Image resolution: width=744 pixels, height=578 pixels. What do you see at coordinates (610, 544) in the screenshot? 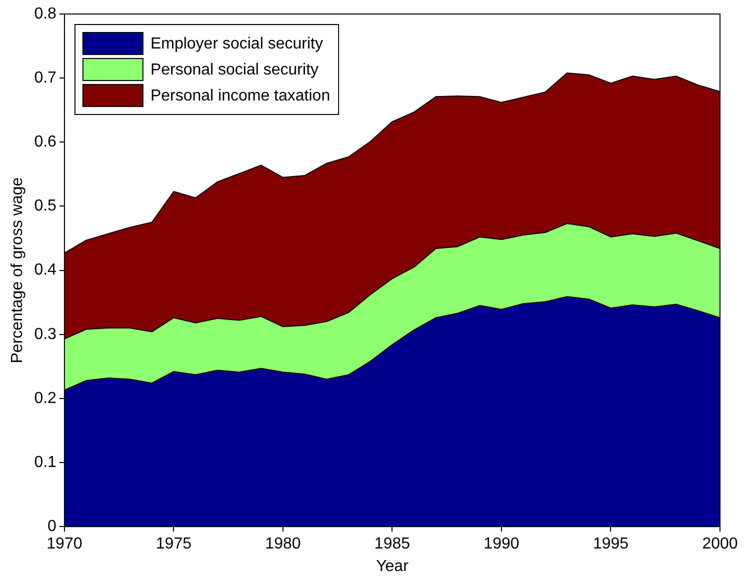
I see `x-tick-label: 1995` at bounding box center [610, 544].